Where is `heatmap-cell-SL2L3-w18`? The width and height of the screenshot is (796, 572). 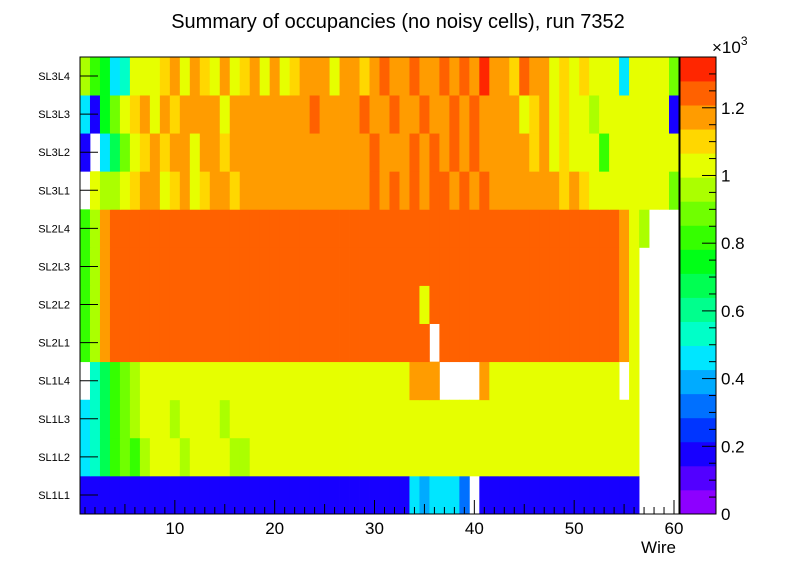
heatmap-cell-SL2L3-w18 is located at coordinates (255, 266).